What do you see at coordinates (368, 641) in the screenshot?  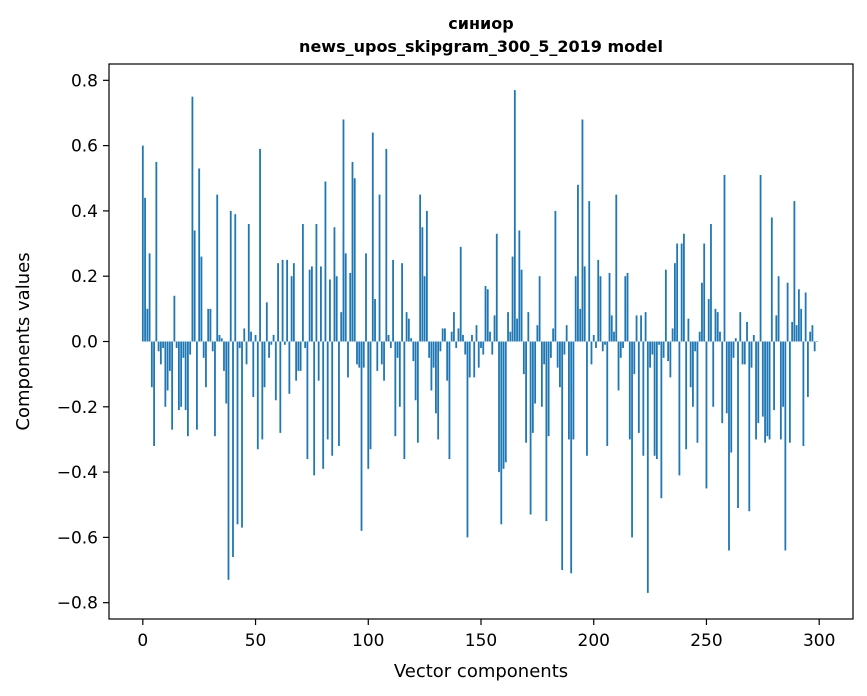 I see `x-tick-label-2: 100` at bounding box center [368, 641].